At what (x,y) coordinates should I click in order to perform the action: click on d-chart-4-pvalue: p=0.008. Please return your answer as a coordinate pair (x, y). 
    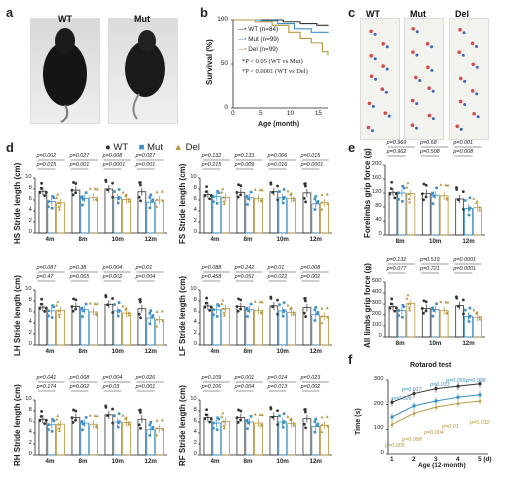
    Looking at the image, I should click on (310, 268).